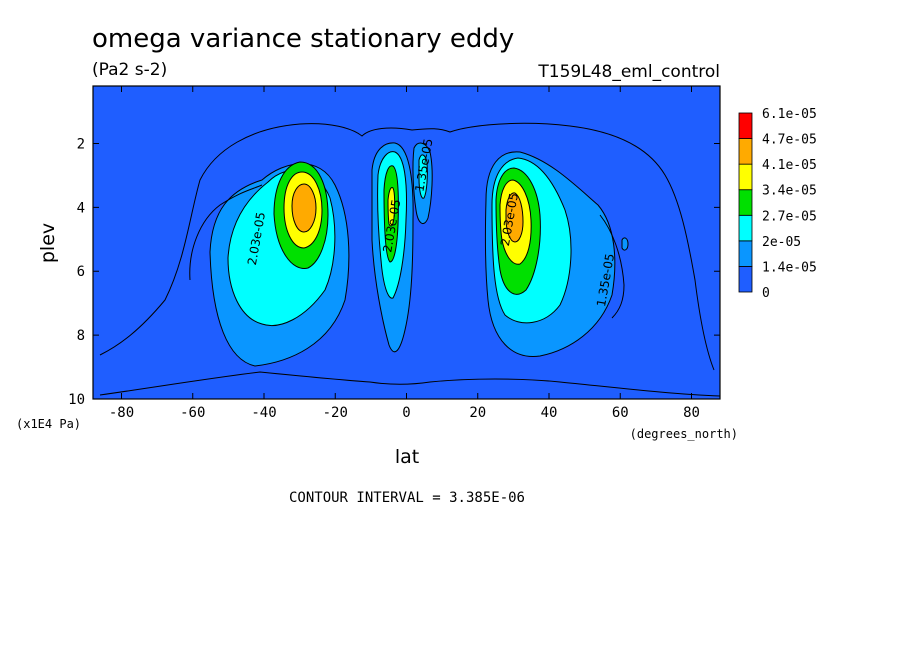 The height and width of the screenshot is (654, 904). I want to click on x-tick-label: -80, so click(121, 413).